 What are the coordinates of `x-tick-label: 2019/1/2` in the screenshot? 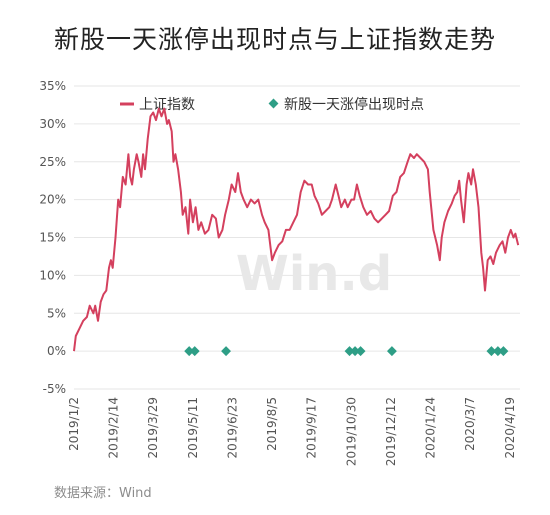 It's located at (74, 424).